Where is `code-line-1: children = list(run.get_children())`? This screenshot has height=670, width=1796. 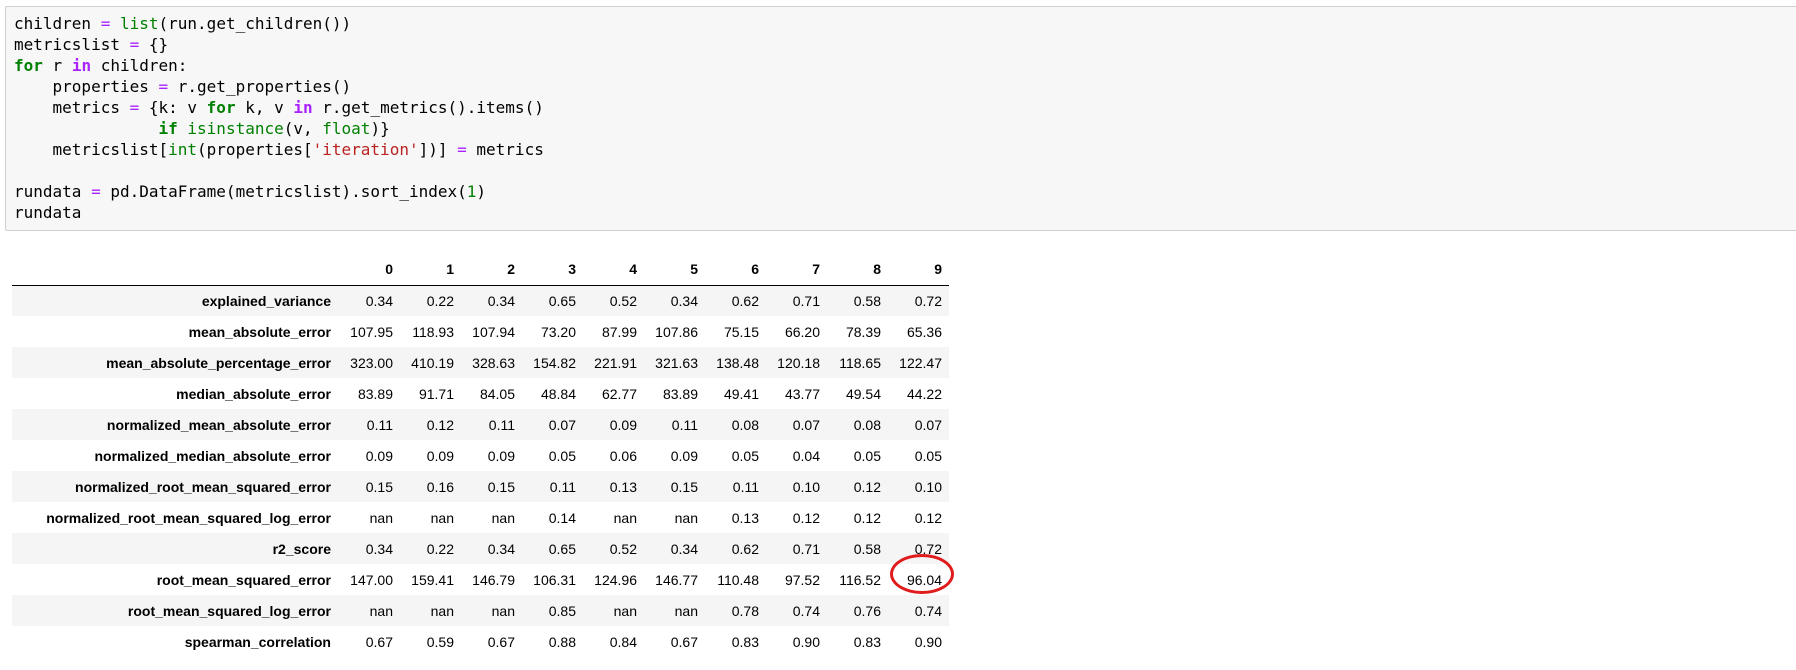 code-line-1: children = list(run.get_children()) is located at coordinates (183, 23).